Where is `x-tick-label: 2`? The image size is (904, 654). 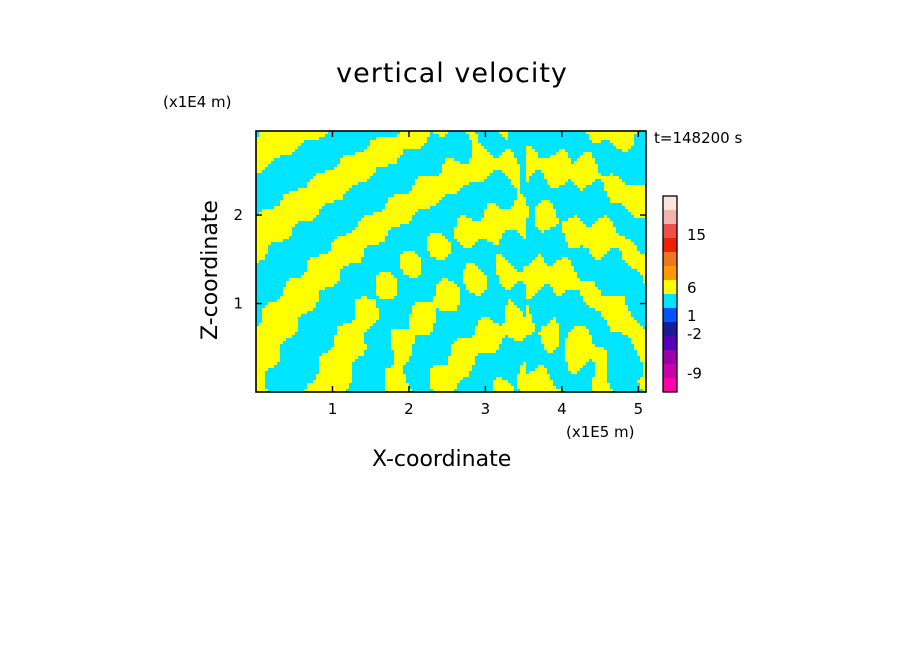 x-tick-label: 2 is located at coordinates (409, 409).